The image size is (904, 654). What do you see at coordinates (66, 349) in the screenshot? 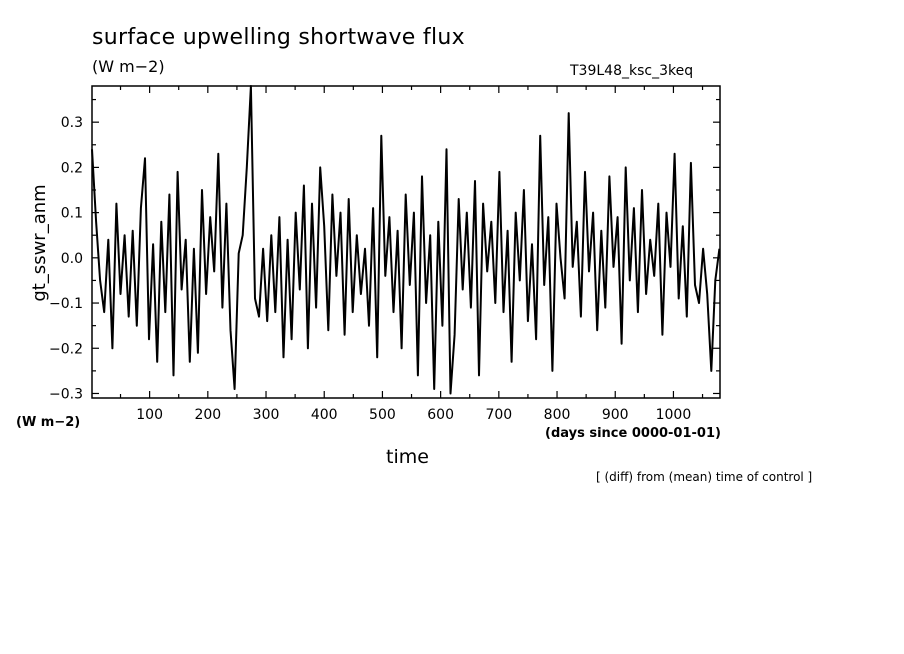
I see `y-tick-label: −0.2` at bounding box center [66, 349].